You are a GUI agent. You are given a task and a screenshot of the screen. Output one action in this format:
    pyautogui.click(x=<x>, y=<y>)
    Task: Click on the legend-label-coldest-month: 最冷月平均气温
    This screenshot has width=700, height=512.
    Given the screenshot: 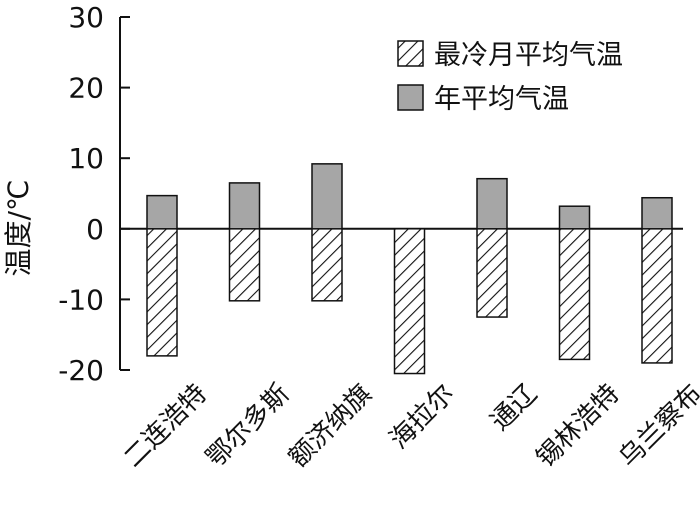 What is the action you would take?
    pyautogui.click(x=528, y=55)
    